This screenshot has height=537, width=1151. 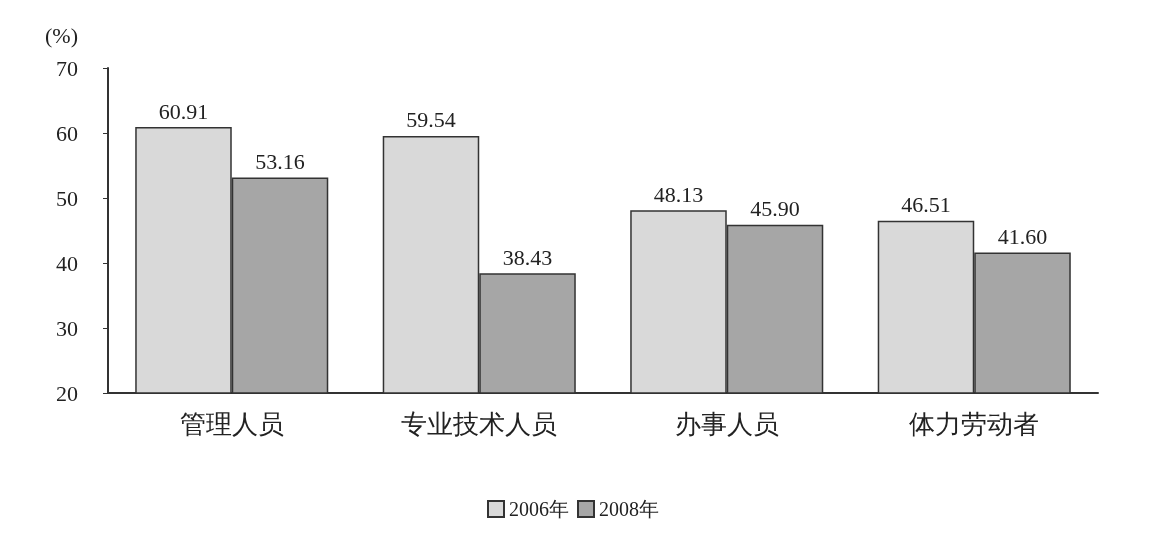 I want to click on y-tick-label: 20, so click(x=67, y=393).